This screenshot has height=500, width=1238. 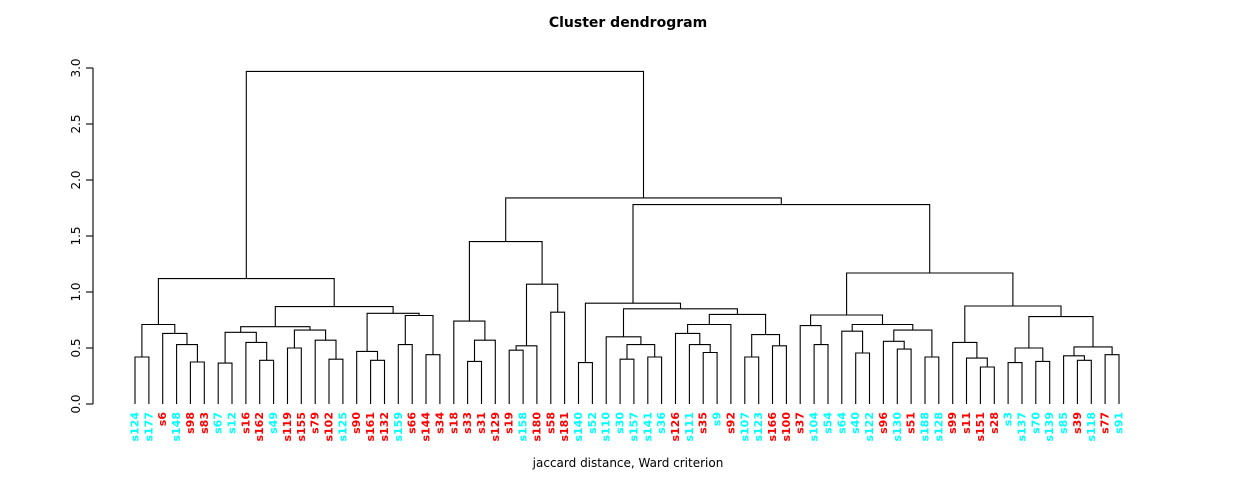 What do you see at coordinates (620, 423) in the screenshot?
I see `leaf-label: s30` at bounding box center [620, 423].